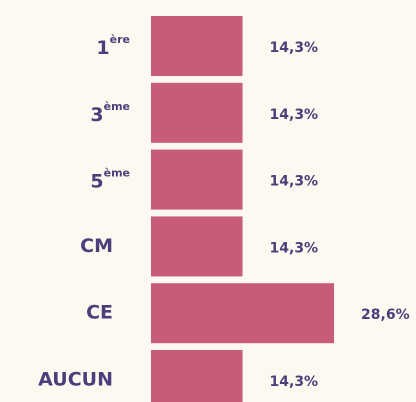 The height and width of the screenshot is (402, 416). What do you see at coordinates (113, 46) in the screenshot?
I see `category-label: 1ère` at bounding box center [113, 46].